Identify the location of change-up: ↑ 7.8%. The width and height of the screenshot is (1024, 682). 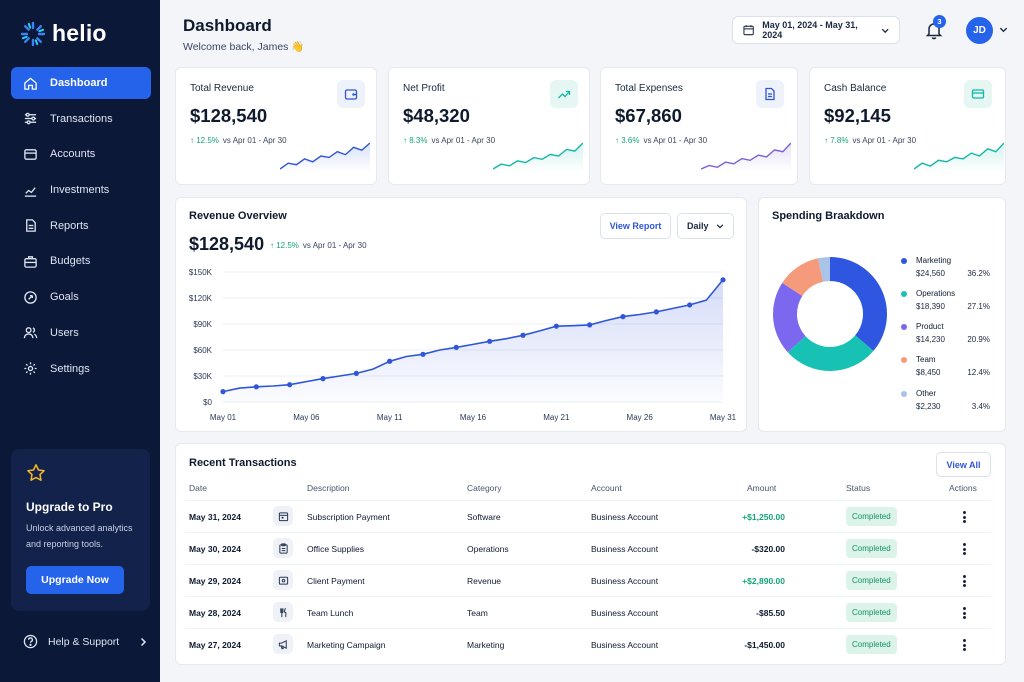
(836, 140).